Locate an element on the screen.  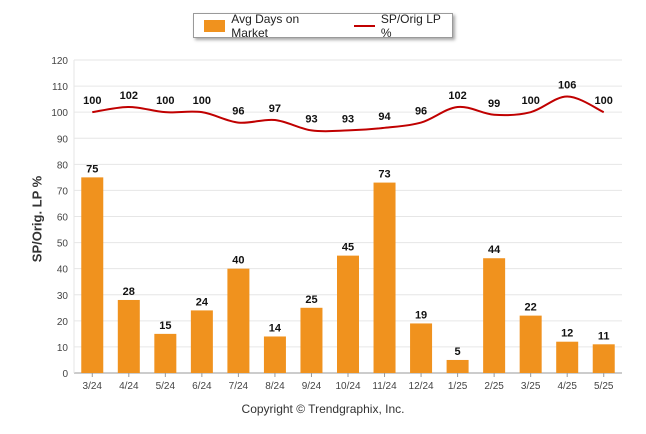
legend-item-line: SP/Orig LP % is located at coordinates (394, 26).